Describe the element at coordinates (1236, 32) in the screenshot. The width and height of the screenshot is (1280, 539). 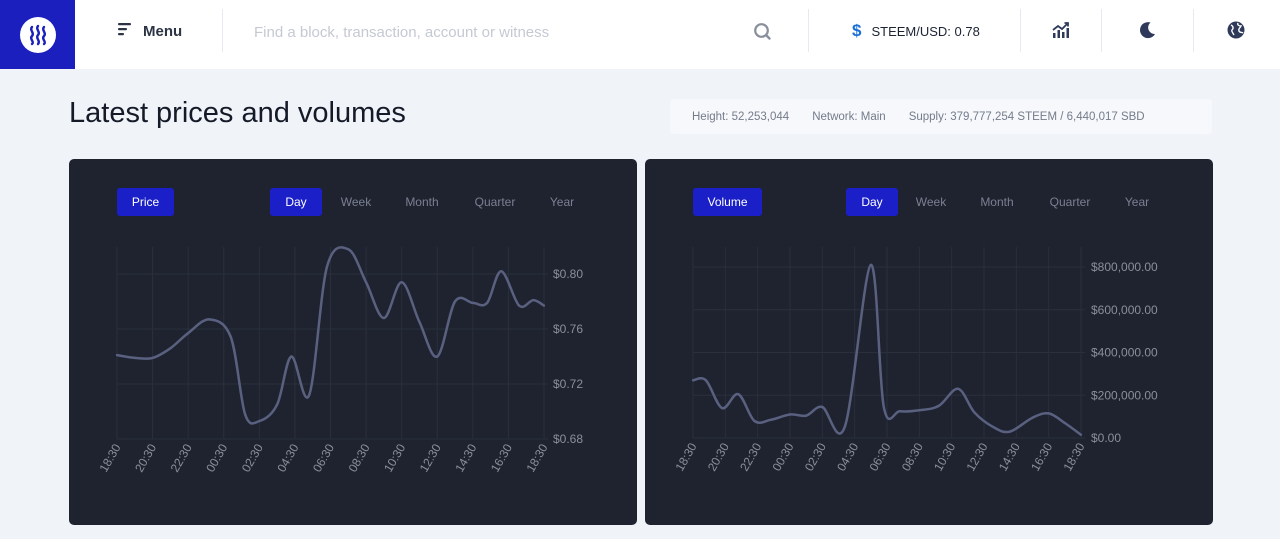
I see `globe-icon` at that location.